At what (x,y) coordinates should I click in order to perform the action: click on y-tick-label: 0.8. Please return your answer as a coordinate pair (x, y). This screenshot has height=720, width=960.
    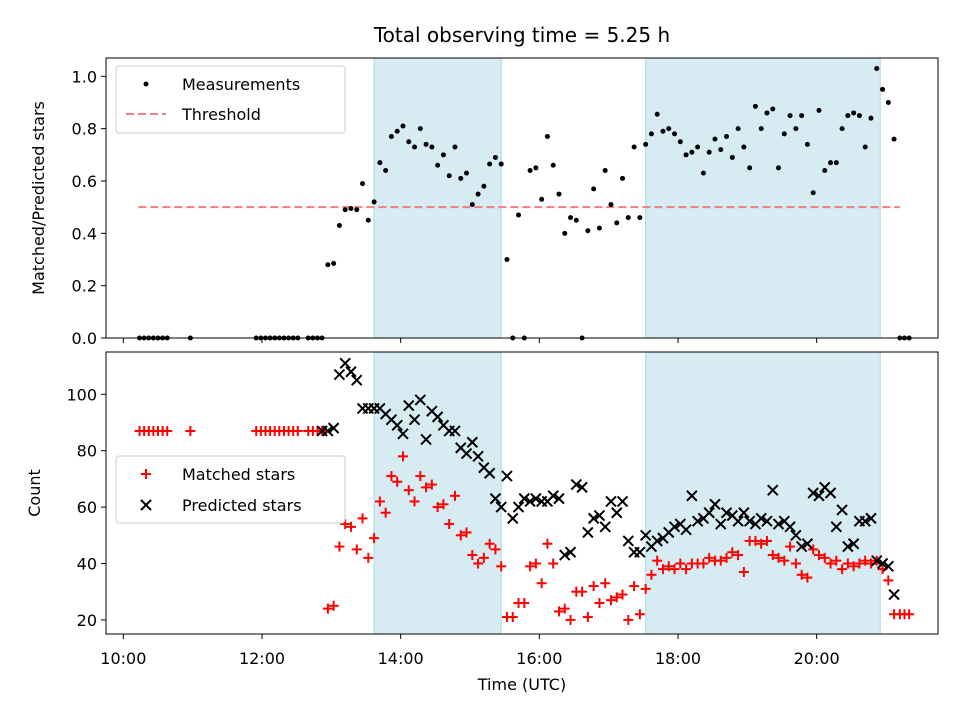
    Looking at the image, I should click on (84, 129).